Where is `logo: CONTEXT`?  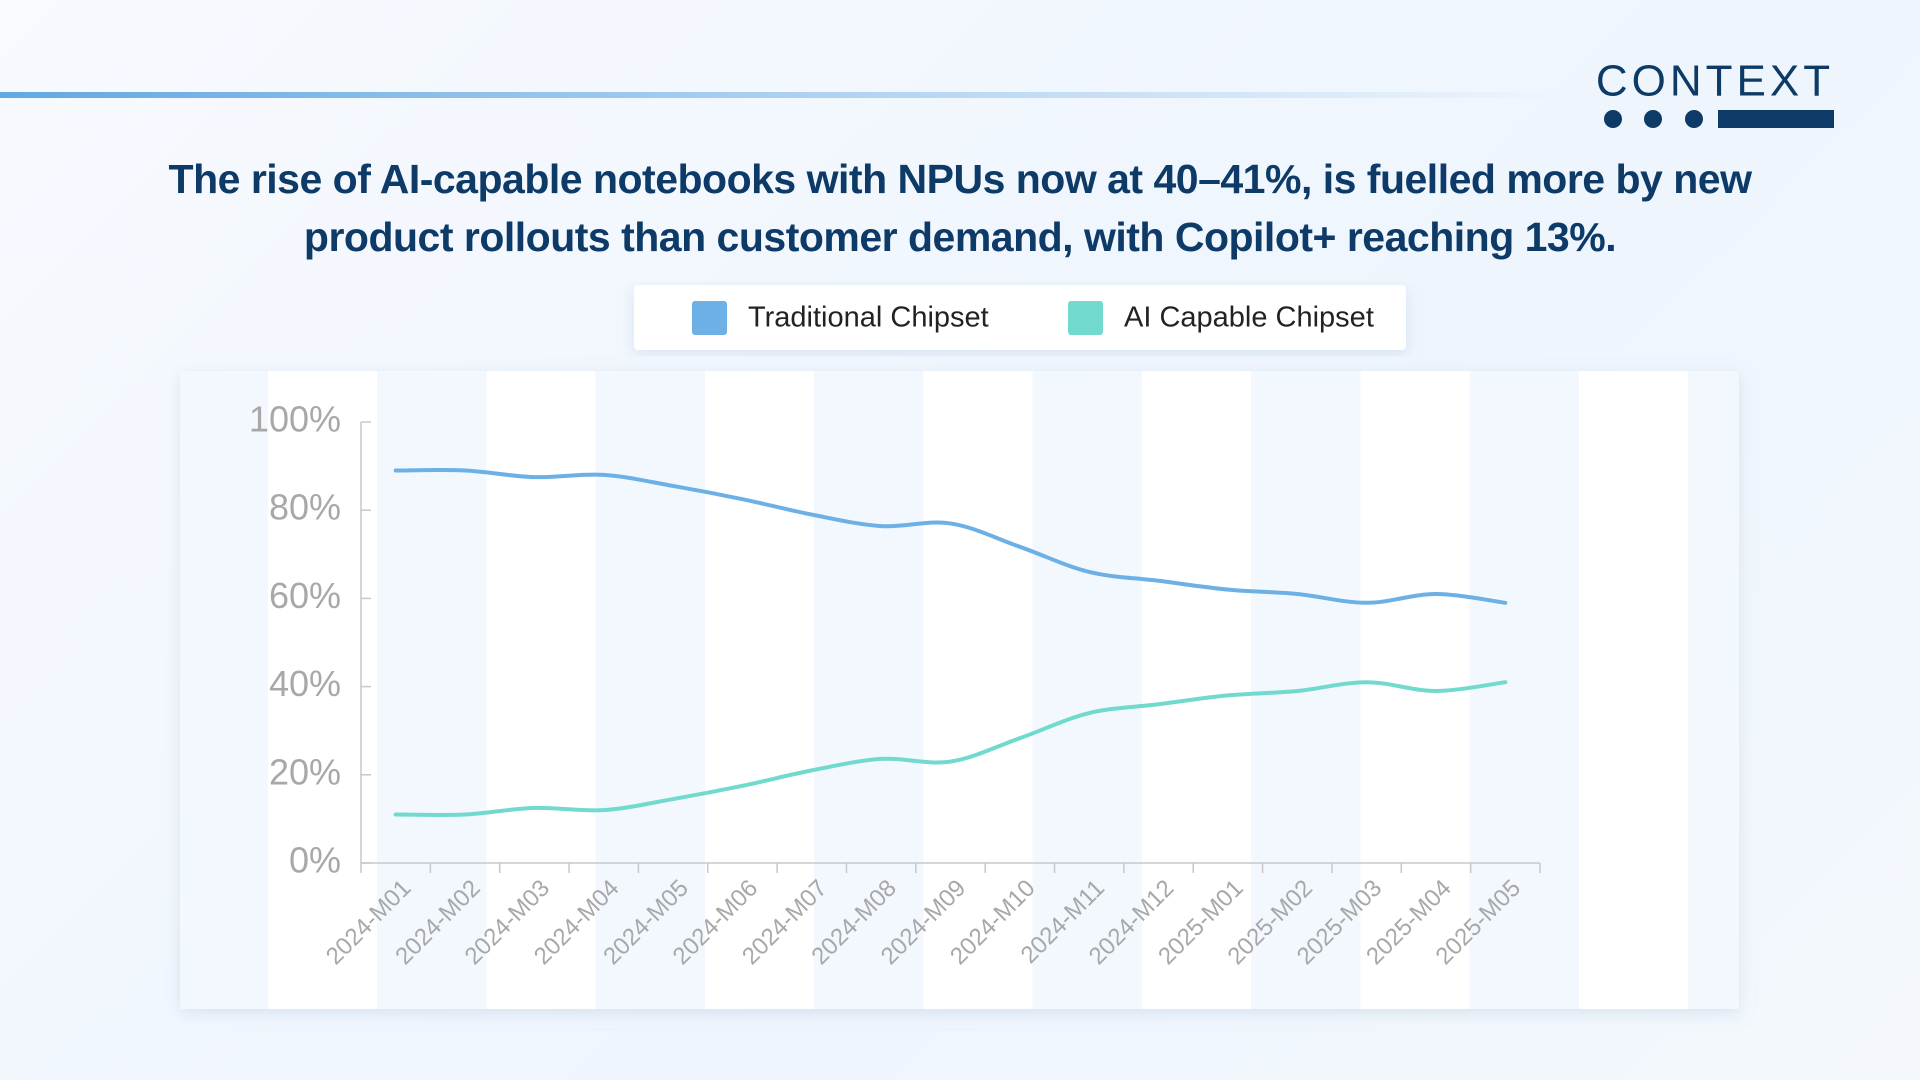 logo: CONTEXT is located at coordinates (1715, 81).